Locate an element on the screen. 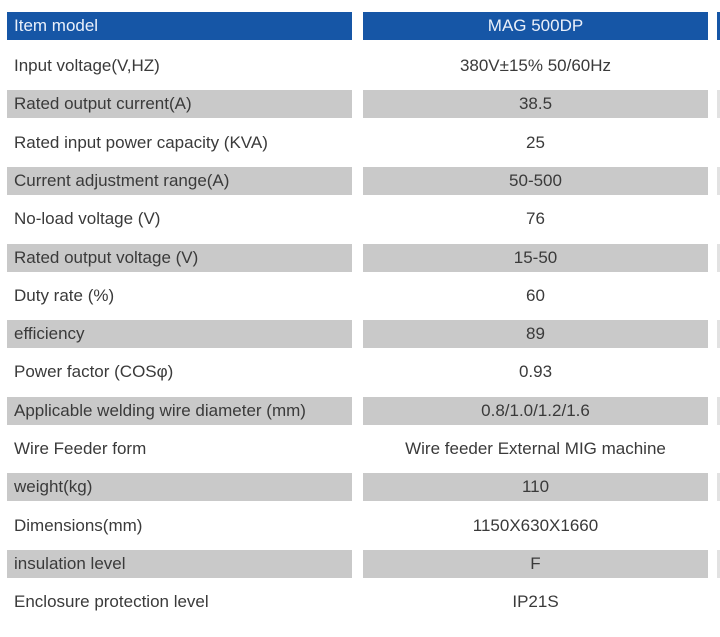  table-row: efficiency 89 is located at coordinates (360, 334).